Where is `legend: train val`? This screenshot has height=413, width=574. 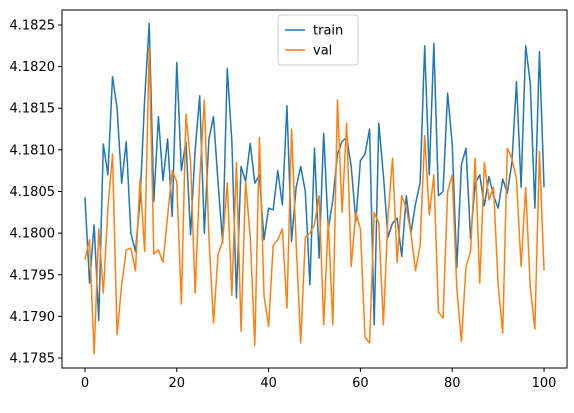
legend: train val is located at coordinates (318, 40).